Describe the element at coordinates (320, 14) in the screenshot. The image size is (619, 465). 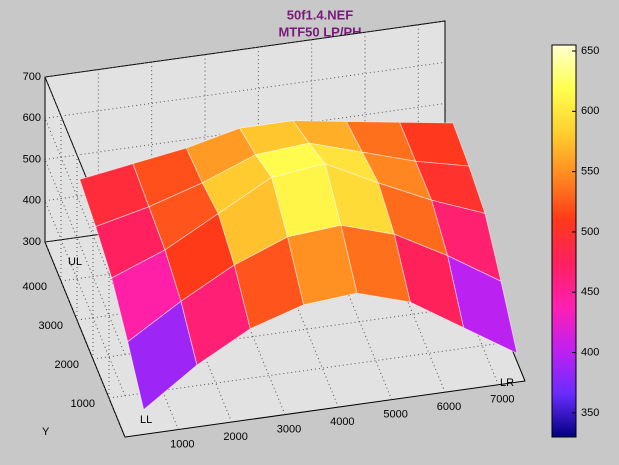
I see `chart-title: 50f1.4.NEF` at that location.